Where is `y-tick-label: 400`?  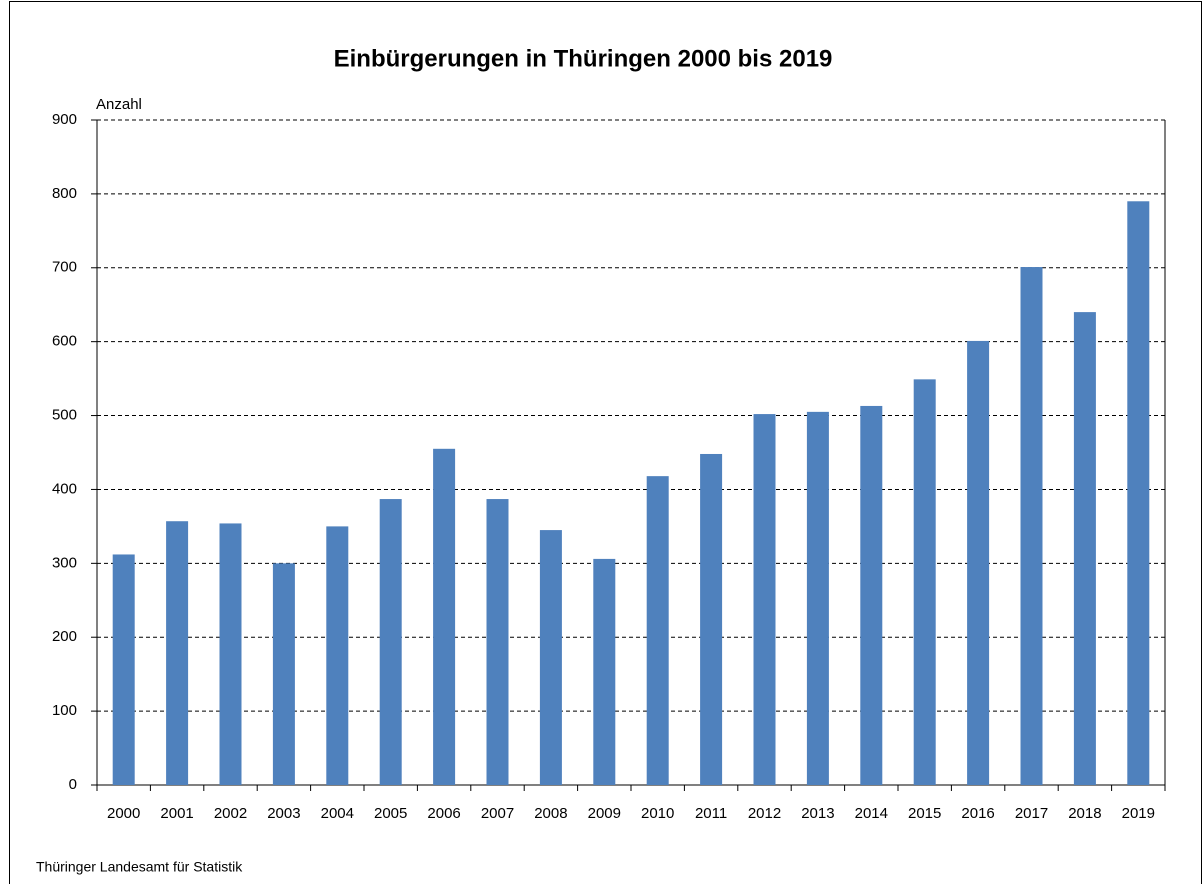
y-tick-label: 400 is located at coordinates (64, 488).